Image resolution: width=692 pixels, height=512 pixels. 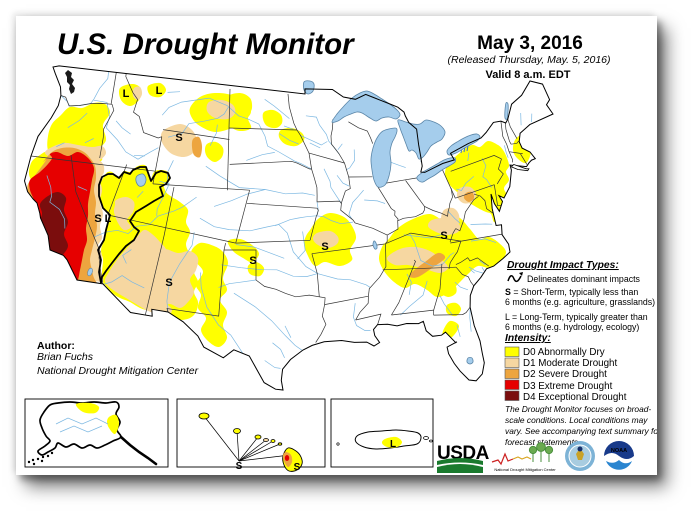 I want to click on svg-text: D0 Abnormally Dry, so click(x=564, y=352).